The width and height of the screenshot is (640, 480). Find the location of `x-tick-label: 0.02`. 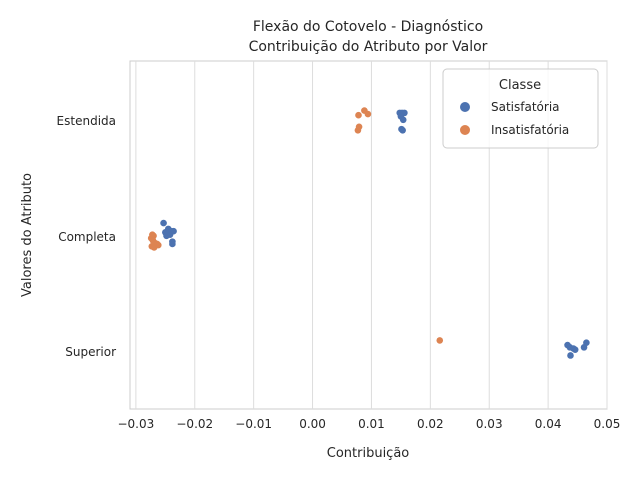

x-tick-label: 0.02 is located at coordinates (430, 424).